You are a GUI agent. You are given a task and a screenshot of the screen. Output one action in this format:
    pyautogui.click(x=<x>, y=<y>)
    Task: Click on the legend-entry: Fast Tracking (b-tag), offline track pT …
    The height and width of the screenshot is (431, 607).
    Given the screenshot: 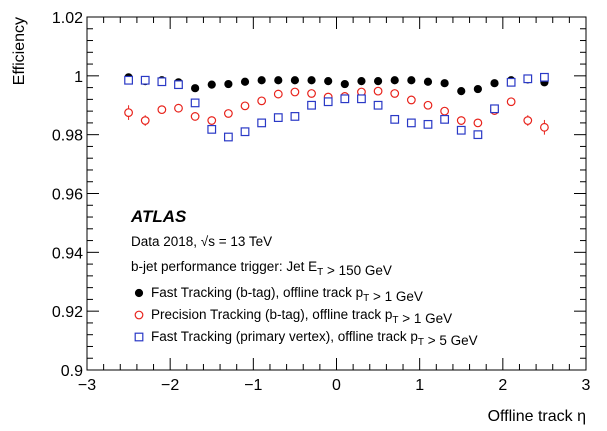 What is the action you would take?
    pyautogui.click(x=278, y=294)
    